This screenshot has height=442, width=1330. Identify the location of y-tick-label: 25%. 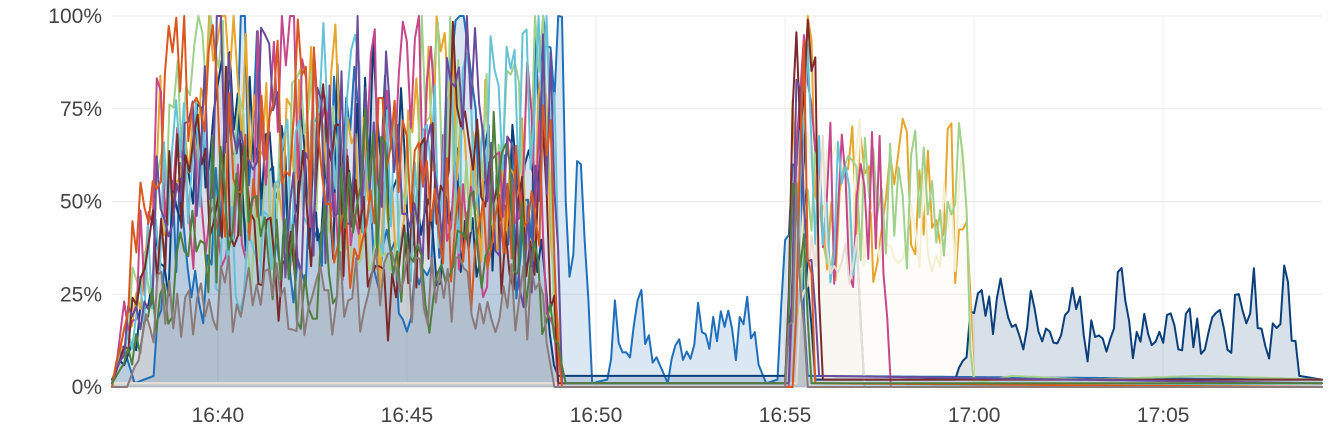
(81, 294).